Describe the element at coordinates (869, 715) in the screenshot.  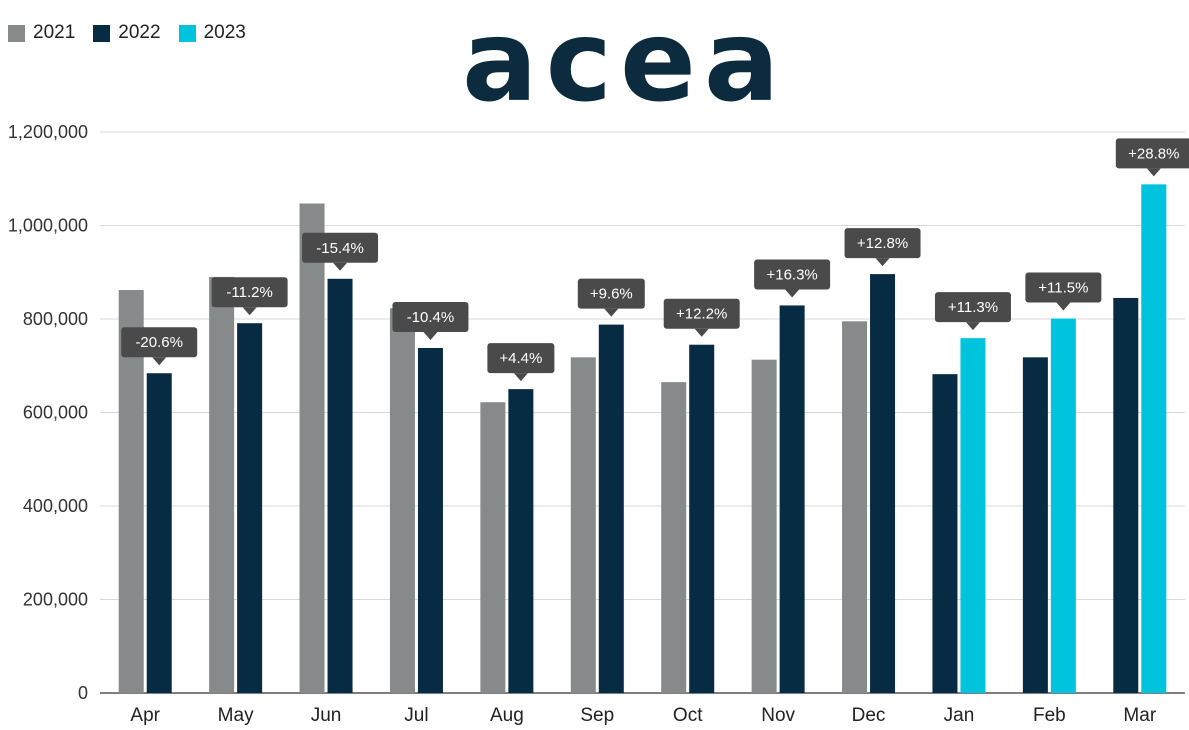
I see `x-tick-label: Dec` at that location.